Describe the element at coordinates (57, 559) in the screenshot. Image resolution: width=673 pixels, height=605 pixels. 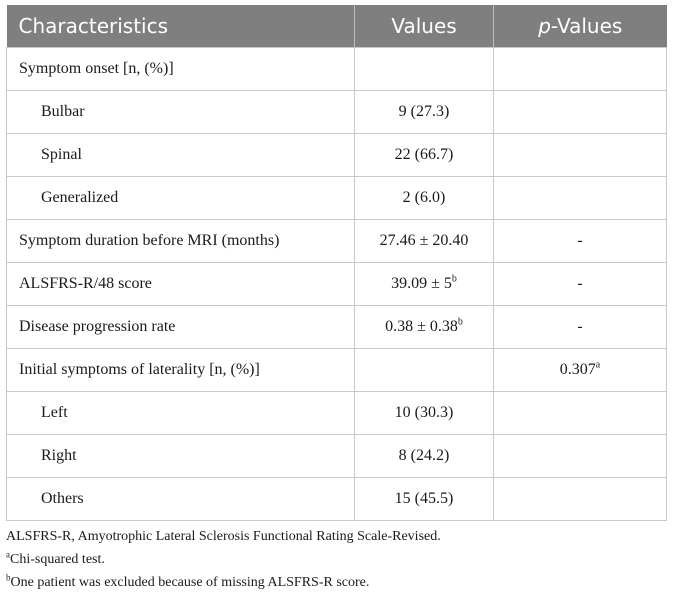
I see `footnote-a-text: Chi-squared test.` at that location.